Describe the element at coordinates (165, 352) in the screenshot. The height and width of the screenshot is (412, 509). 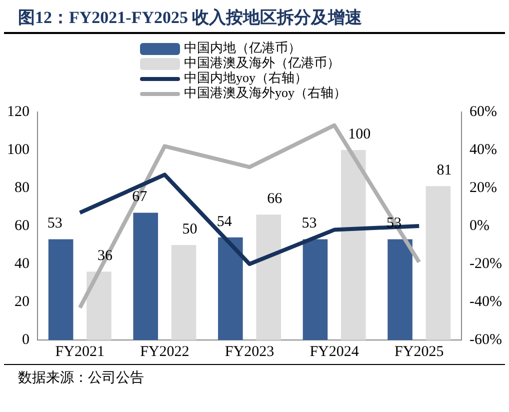
I see `x-tick-label: FY2022` at that location.